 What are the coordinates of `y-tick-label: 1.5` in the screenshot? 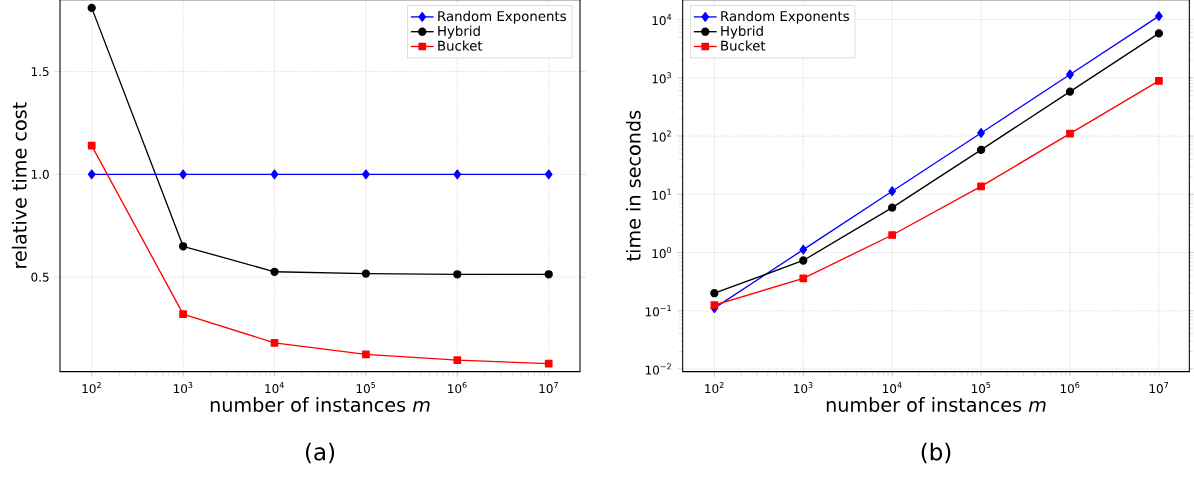 It's located at (40, 72).